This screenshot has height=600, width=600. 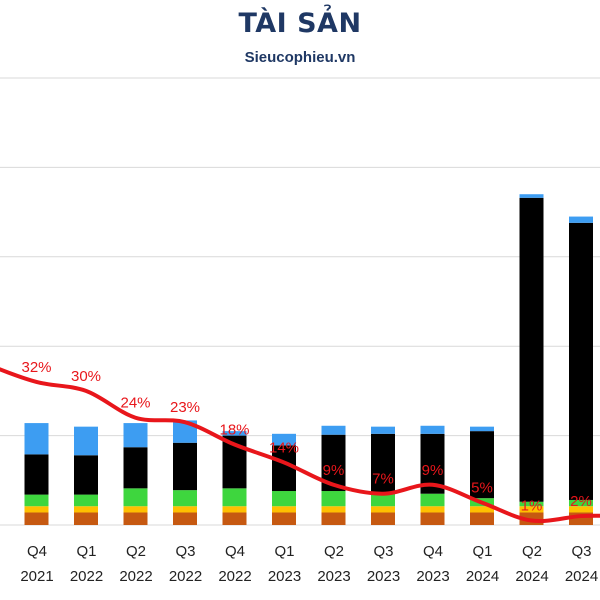 What do you see at coordinates (383, 479) in the screenshot?
I see `data-label: 7%` at bounding box center [383, 479].